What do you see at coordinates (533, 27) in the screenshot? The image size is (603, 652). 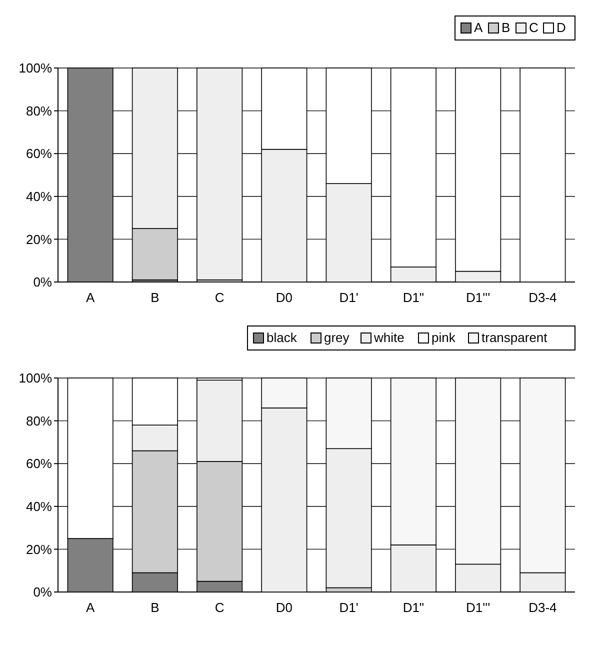 I see `legend-label: C` at bounding box center [533, 27].